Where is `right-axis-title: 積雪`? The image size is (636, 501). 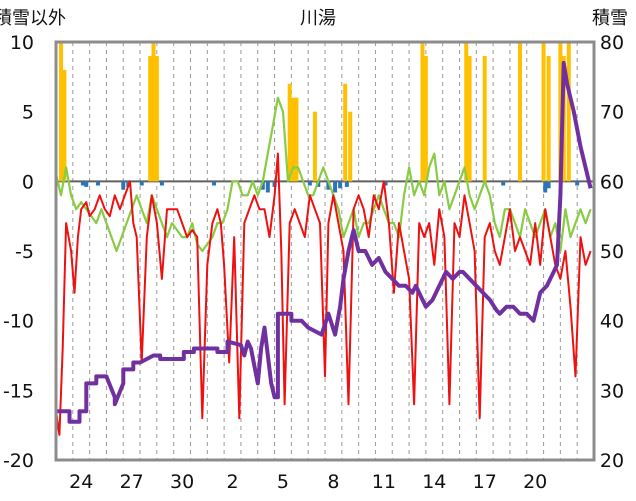
right-axis-title: 積雪 is located at coordinates (610, 18).